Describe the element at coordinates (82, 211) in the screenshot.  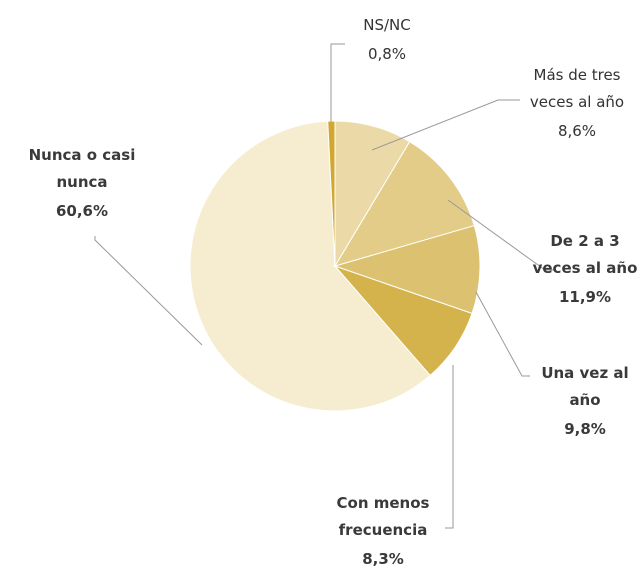
I see `value-label: 60,6%` at that location.